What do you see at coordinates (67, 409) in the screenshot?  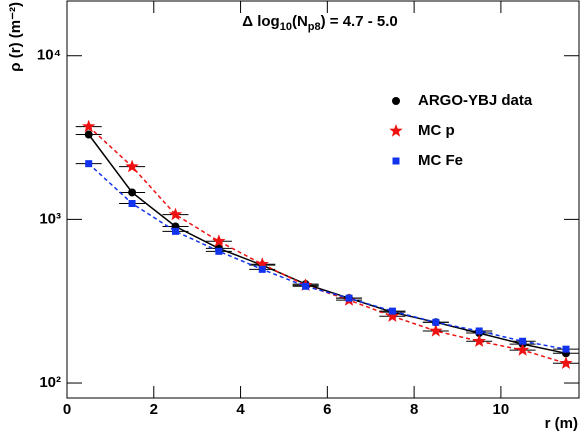 I see `x-tick-label: 0` at bounding box center [67, 409].